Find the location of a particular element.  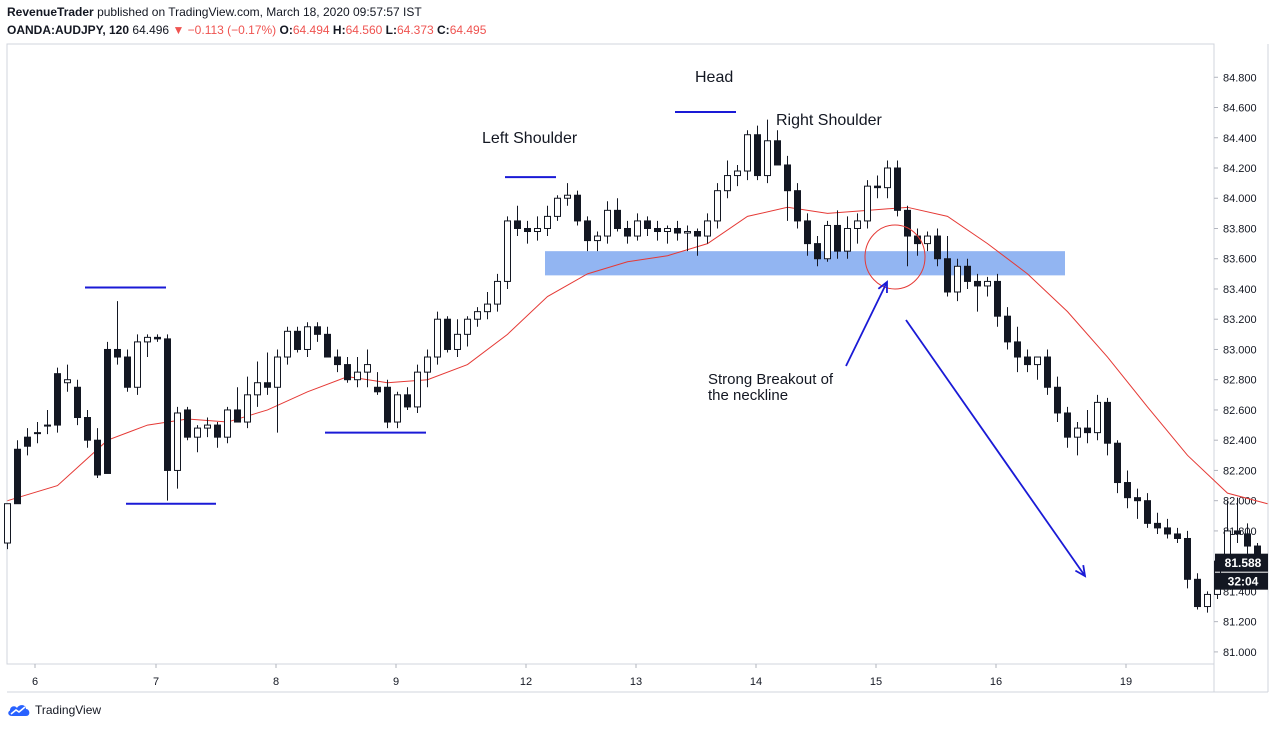

tradingview-logo: TradingView is located at coordinates (54, 710).